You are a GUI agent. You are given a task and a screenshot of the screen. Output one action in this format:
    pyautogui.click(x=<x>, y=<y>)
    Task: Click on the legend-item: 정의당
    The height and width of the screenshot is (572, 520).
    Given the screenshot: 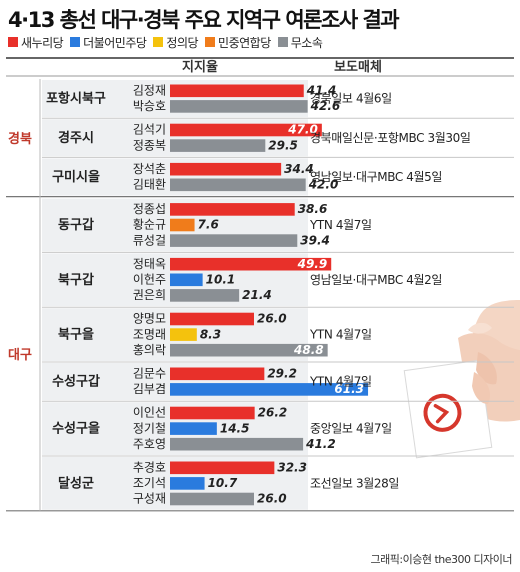 What is the action you would take?
    pyautogui.click(x=176, y=42)
    